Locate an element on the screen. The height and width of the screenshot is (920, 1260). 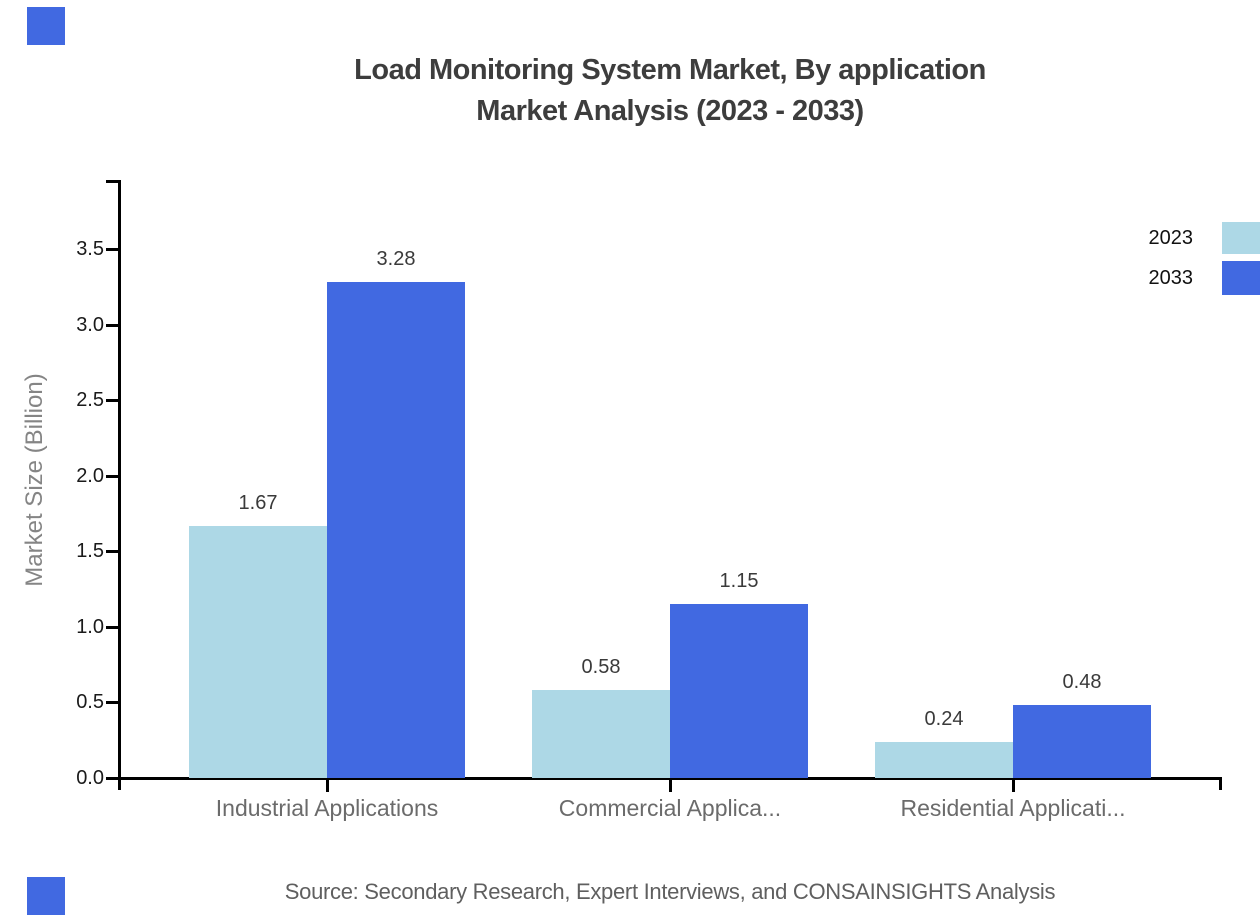
legend-item-2033: 2033 is located at coordinates (1204, 278).